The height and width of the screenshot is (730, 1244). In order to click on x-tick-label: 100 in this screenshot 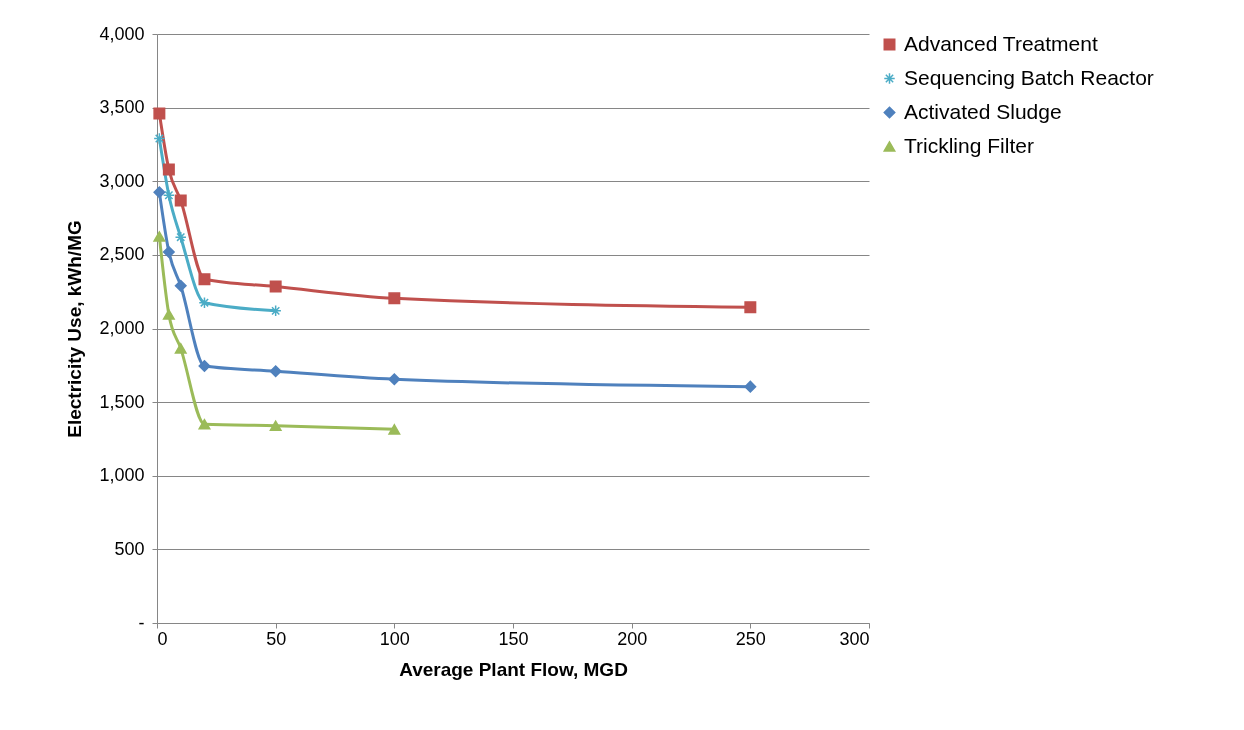, I will do `click(394, 638)`.